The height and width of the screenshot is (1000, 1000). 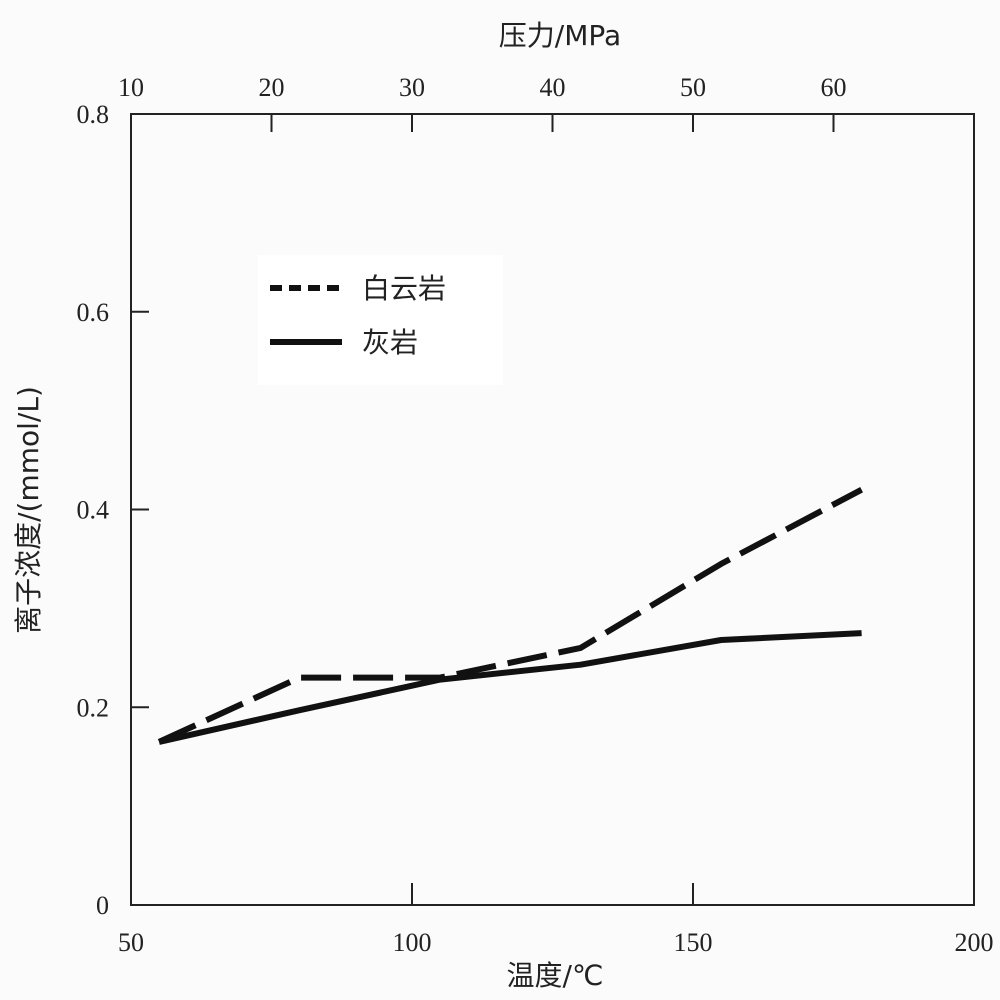 What do you see at coordinates (272, 87) in the screenshot?
I see `top-x-tick-label: 20` at bounding box center [272, 87].